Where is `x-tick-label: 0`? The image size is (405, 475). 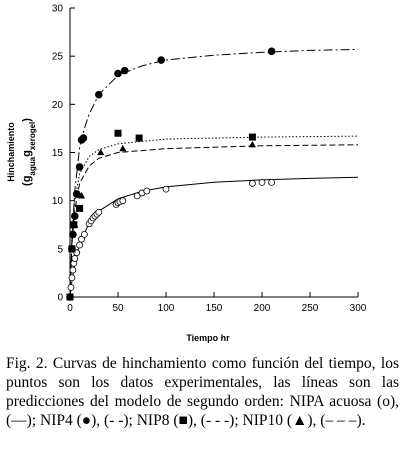
x-tick-label: 0 is located at coordinates (70, 308).